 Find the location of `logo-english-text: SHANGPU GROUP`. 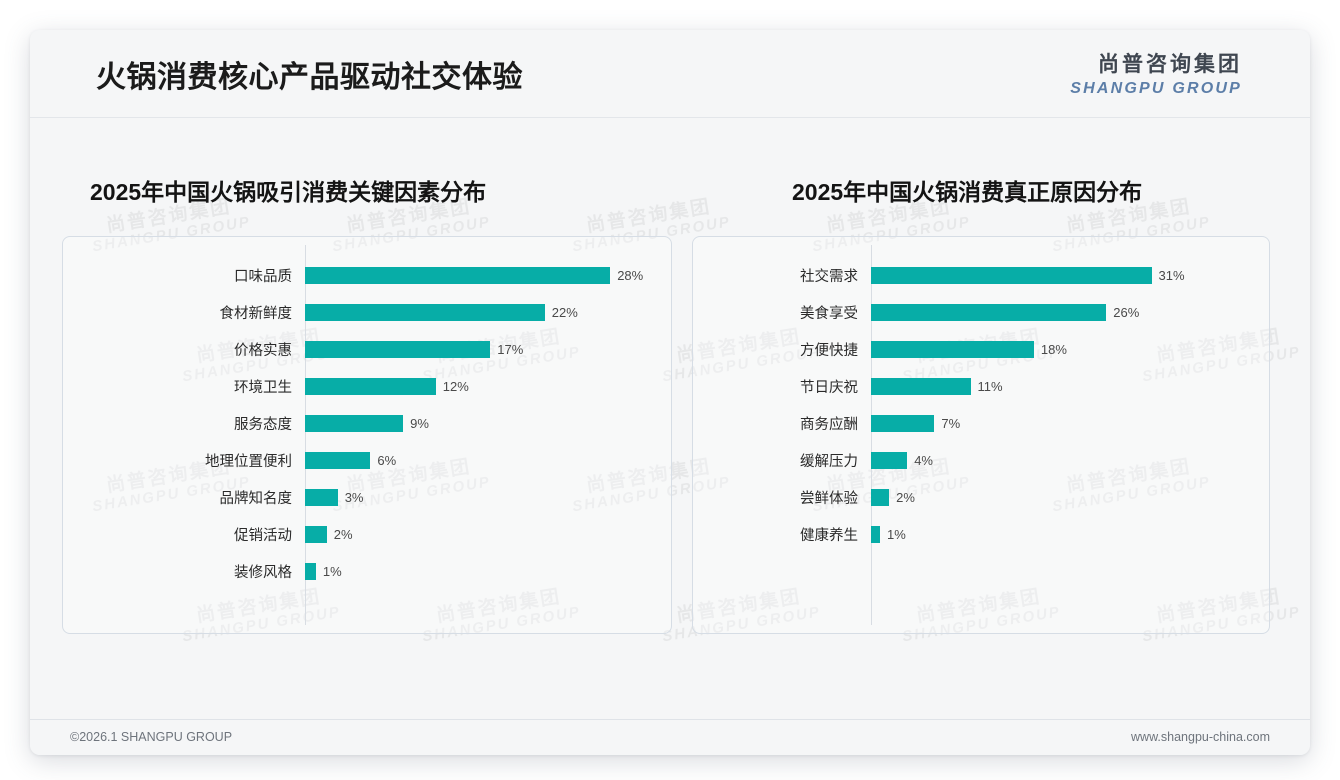

logo-english-text: SHANGPU GROUP is located at coordinates (1156, 88).